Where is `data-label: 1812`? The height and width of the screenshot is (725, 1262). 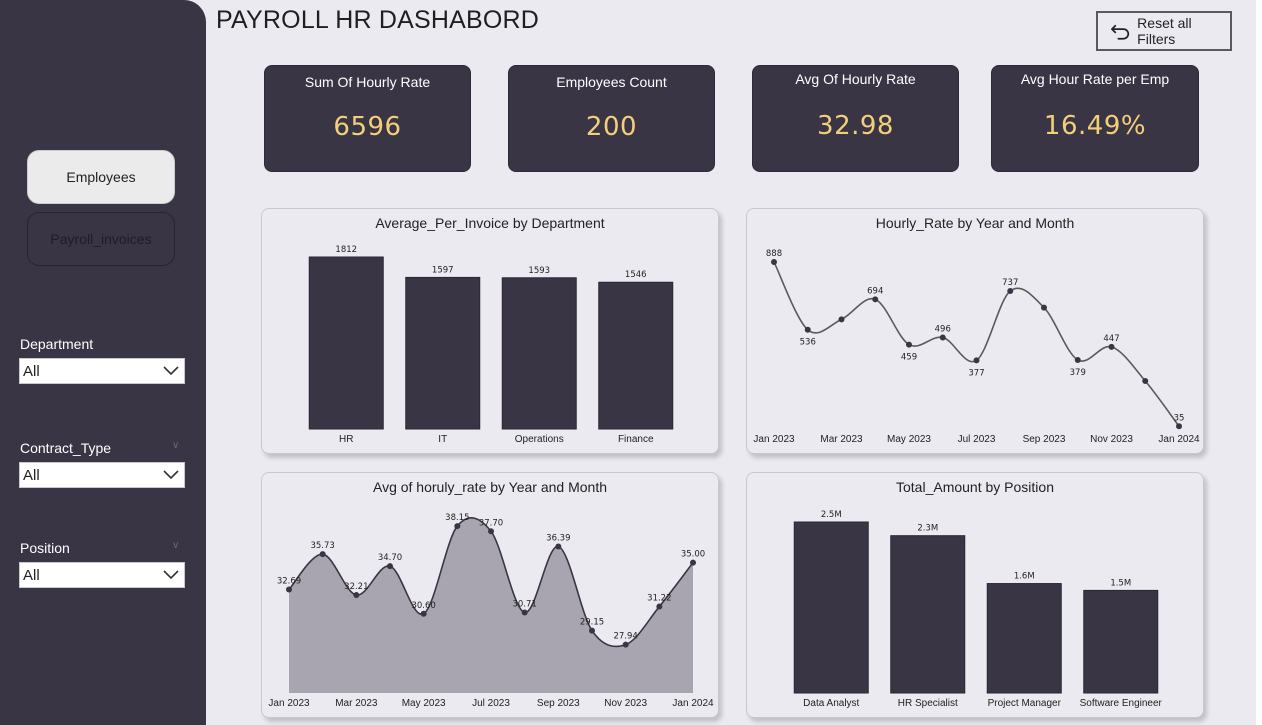
data-label: 1812 is located at coordinates (346, 250).